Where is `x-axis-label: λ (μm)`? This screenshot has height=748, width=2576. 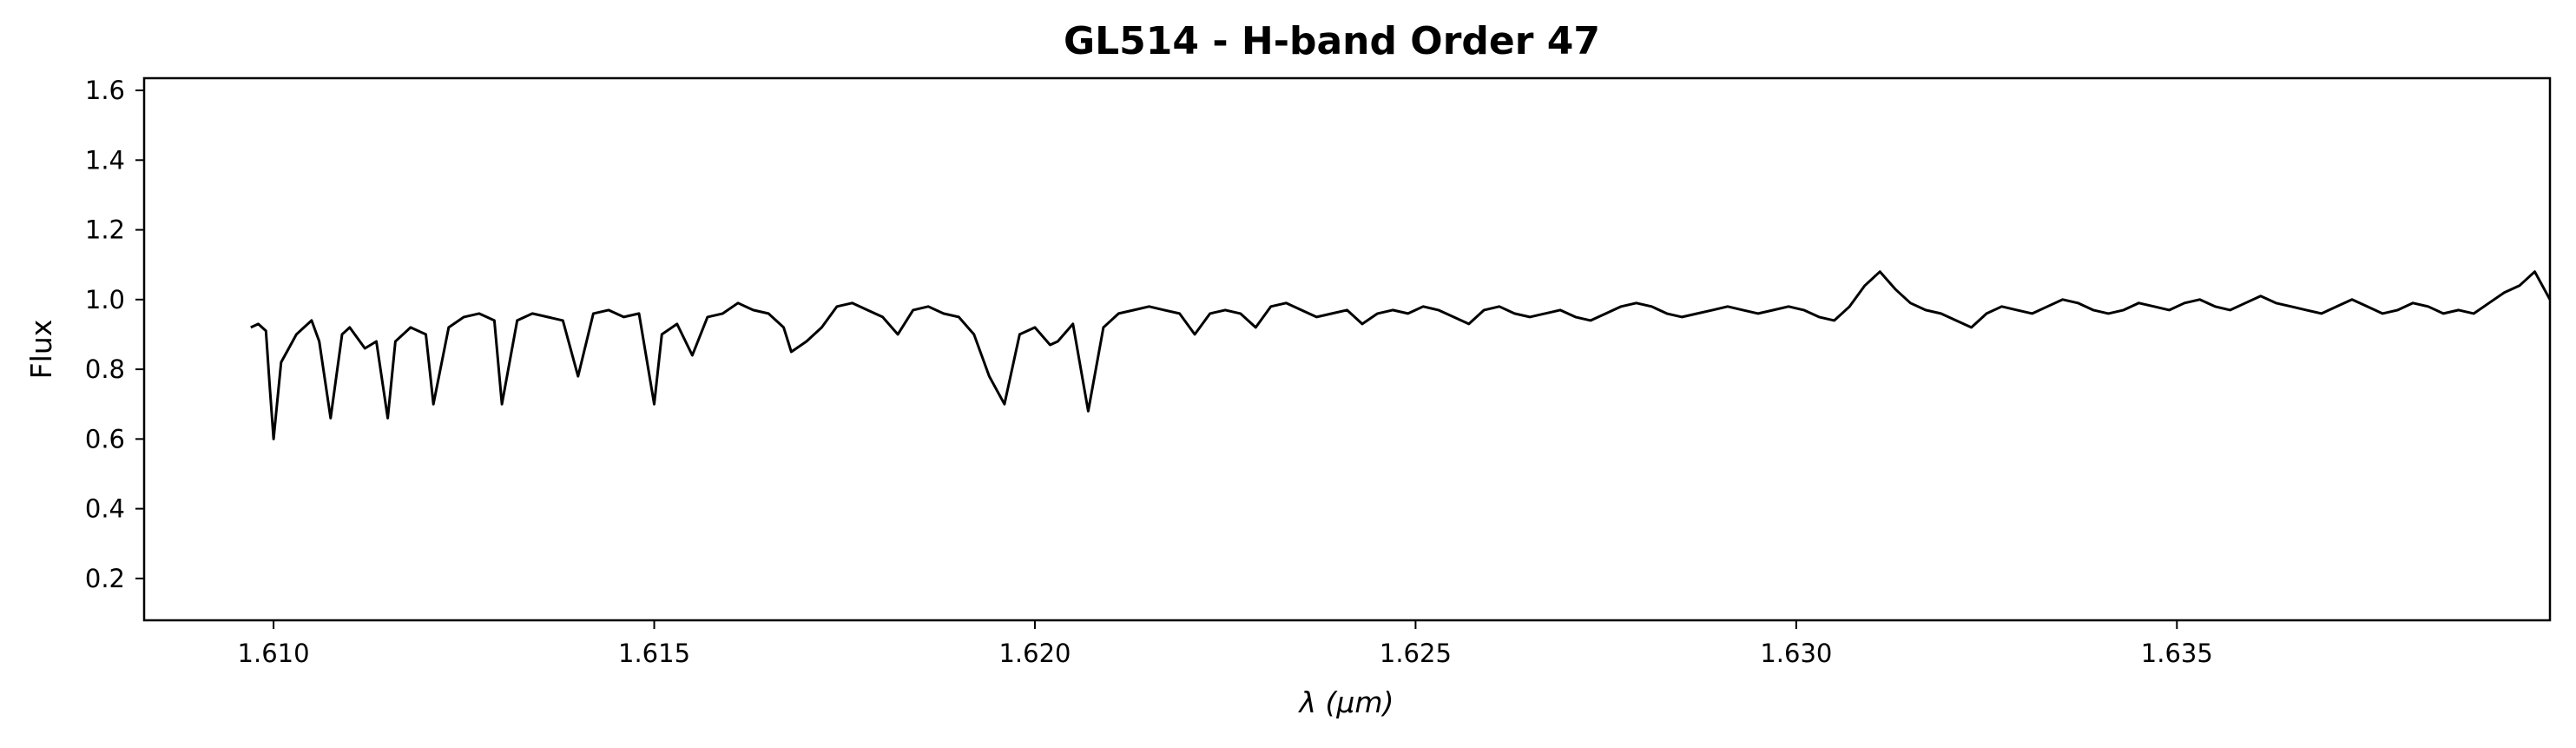
x-axis-label: λ (μm) is located at coordinates (1346, 702).